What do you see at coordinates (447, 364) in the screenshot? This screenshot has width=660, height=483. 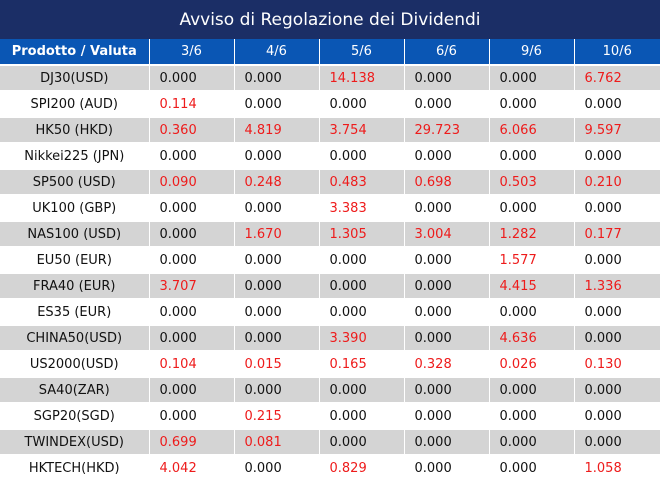 I see `dividend-value-cell: 0.328` at bounding box center [447, 364].